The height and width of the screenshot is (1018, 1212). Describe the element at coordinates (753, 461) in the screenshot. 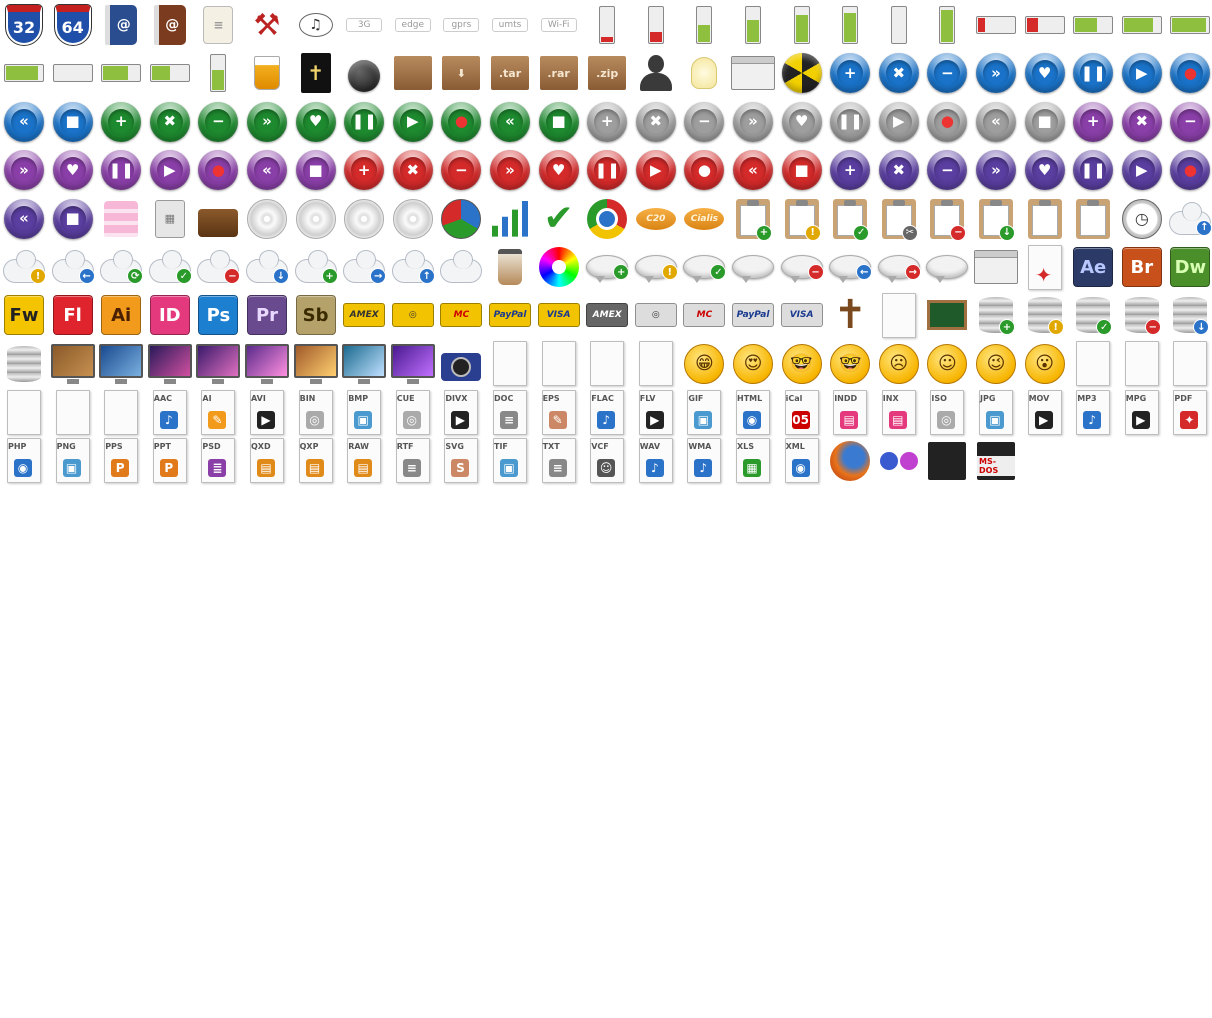

I see `file-xls-icon: XLS ▦` at that location.